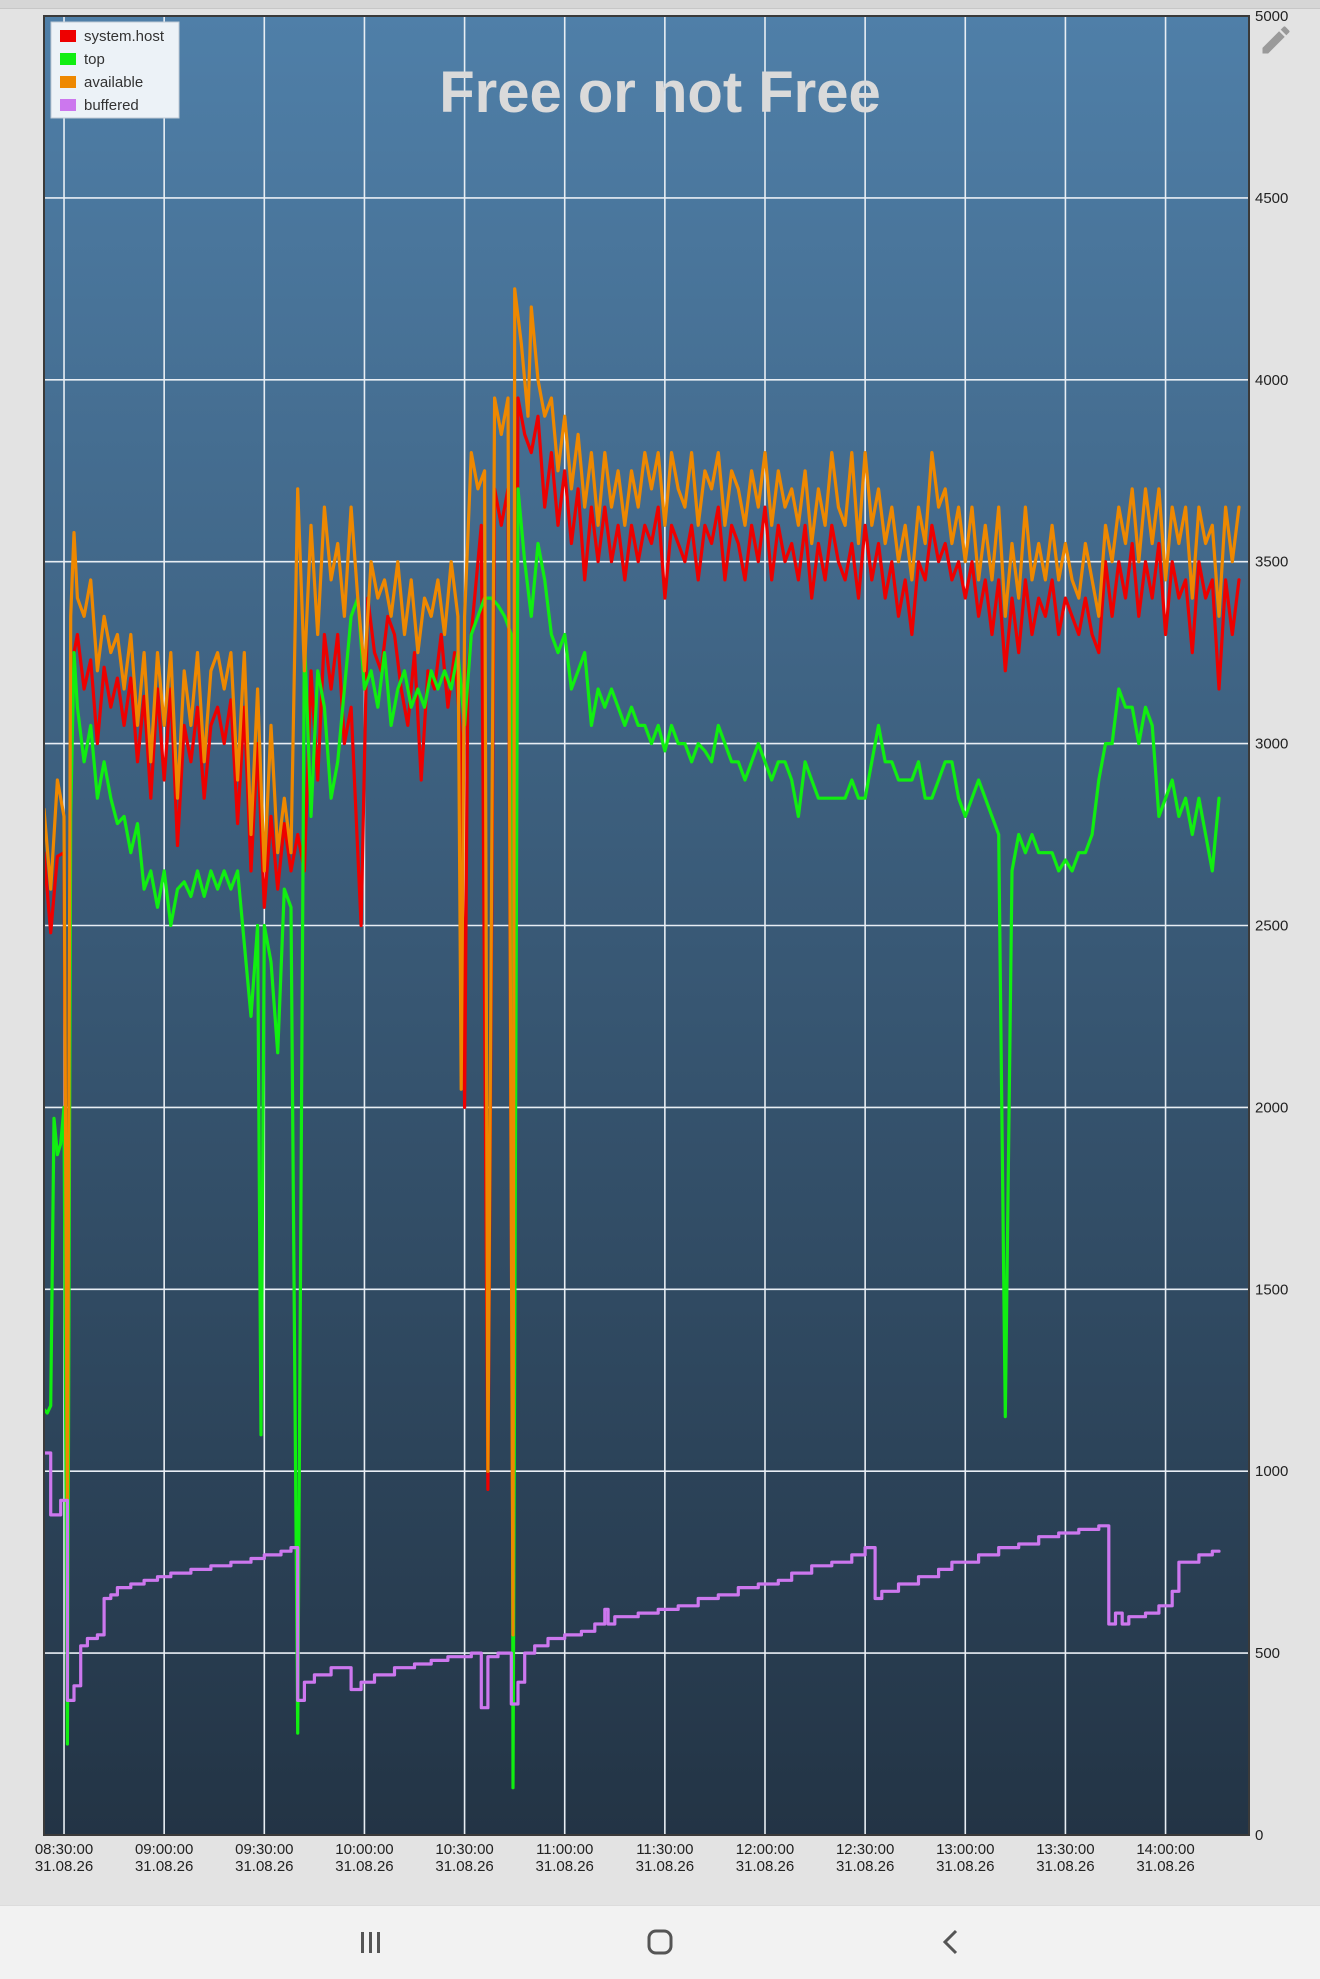  I want to click on y-tick-label: 3500, so click(1271, 562).